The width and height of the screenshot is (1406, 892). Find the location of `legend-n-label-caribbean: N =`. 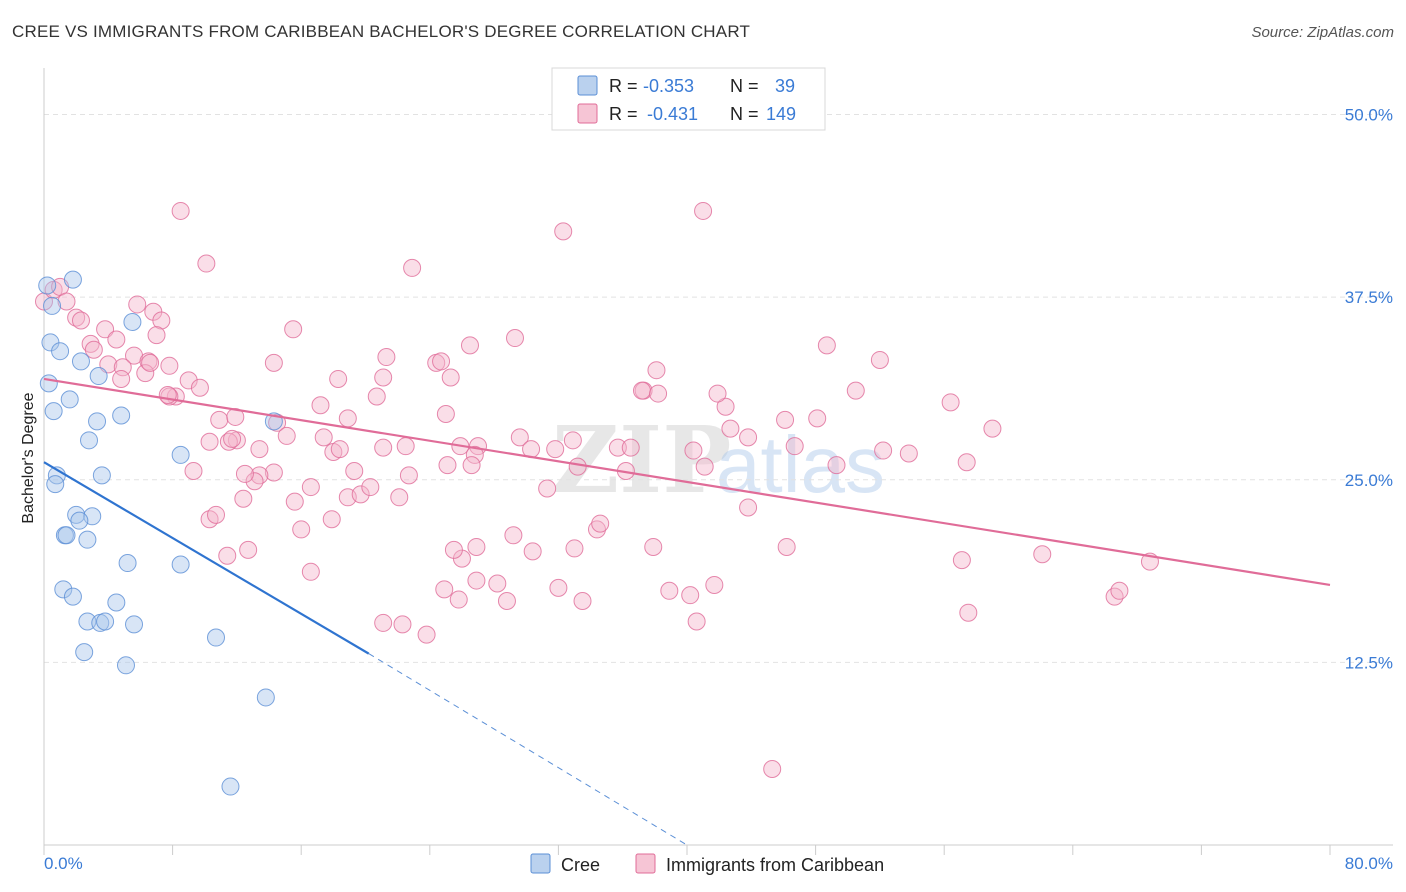

legend-n-label-caribbean: N = is located at coordinates (744, 114).